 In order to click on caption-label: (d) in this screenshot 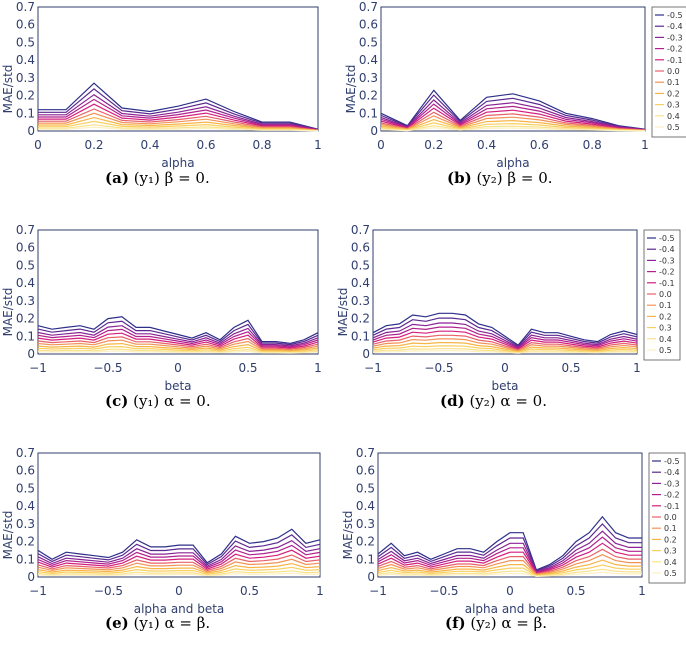, I will do `click(452, 401)`.